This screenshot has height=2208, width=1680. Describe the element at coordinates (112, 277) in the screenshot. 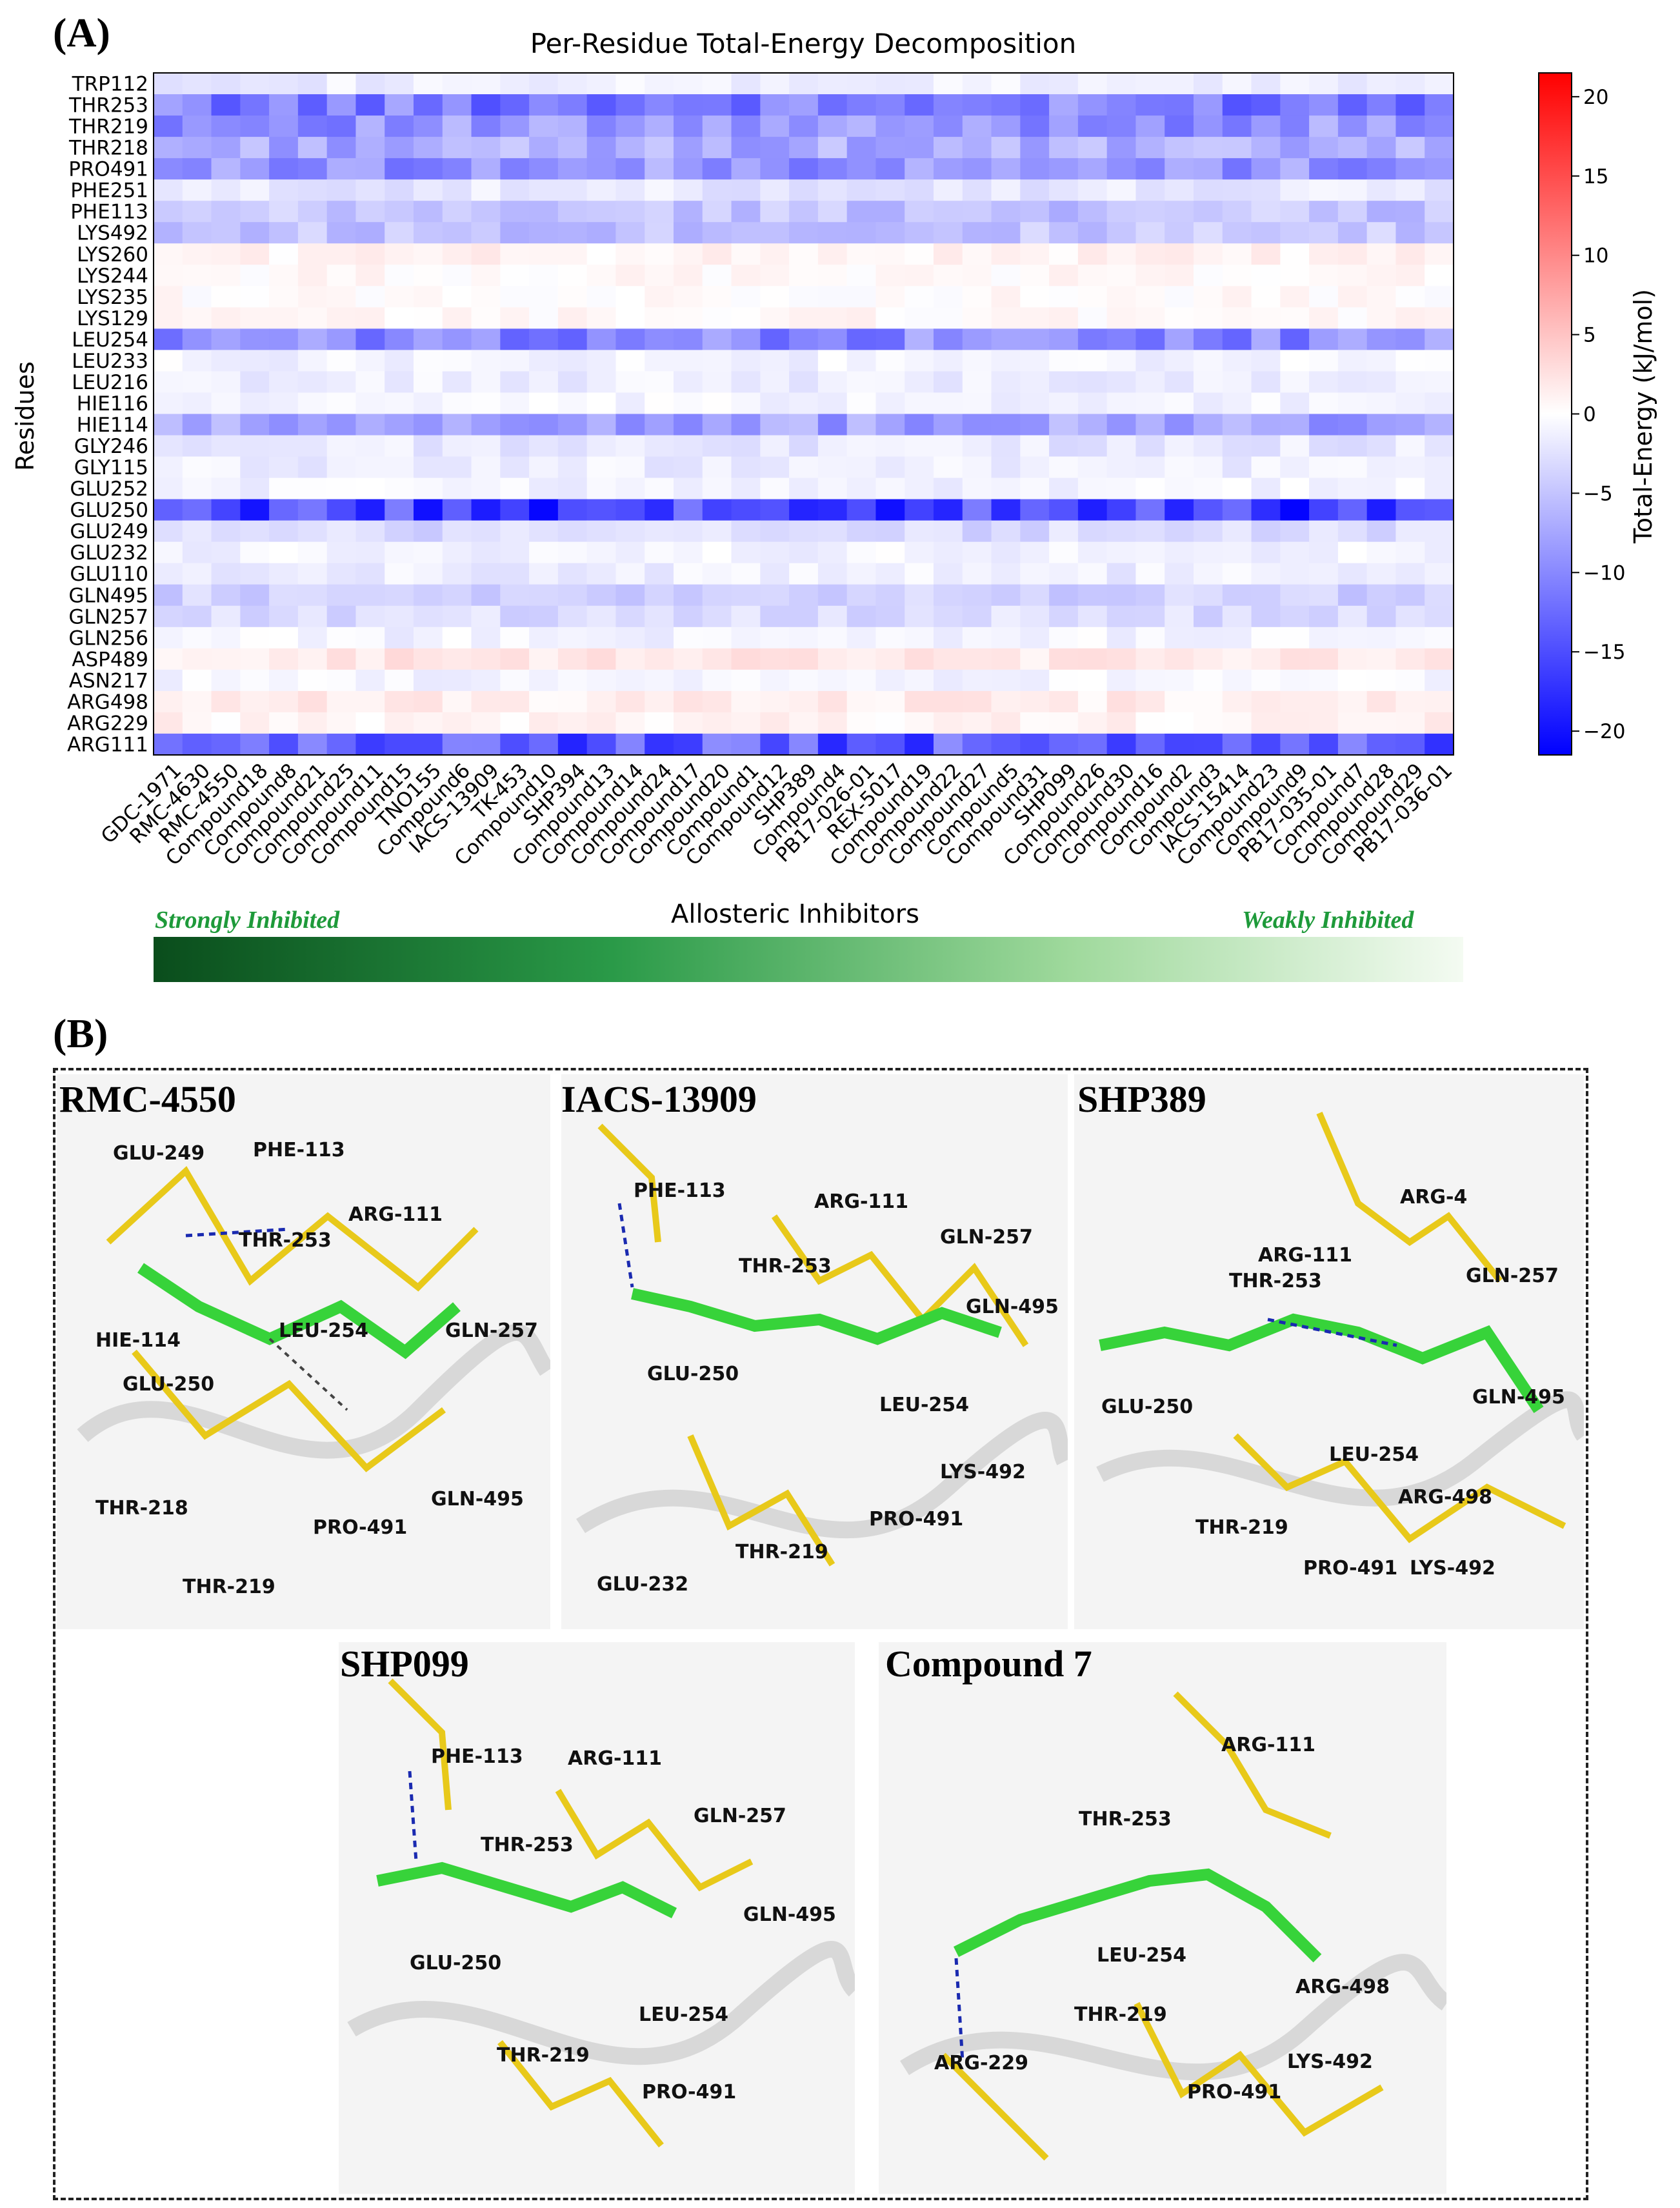

I see `row-label: LYS244` at that location.